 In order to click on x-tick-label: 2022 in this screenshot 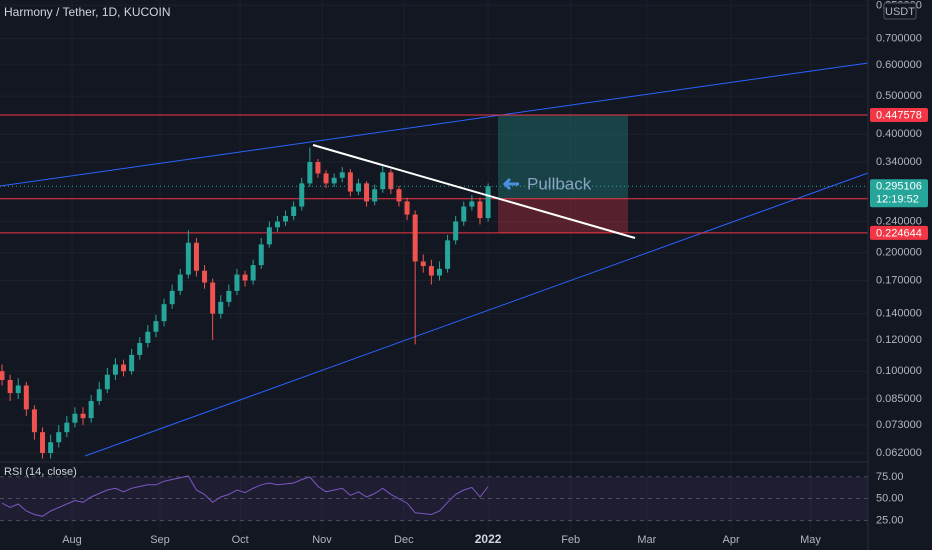, I will do `click(488, 539)`.